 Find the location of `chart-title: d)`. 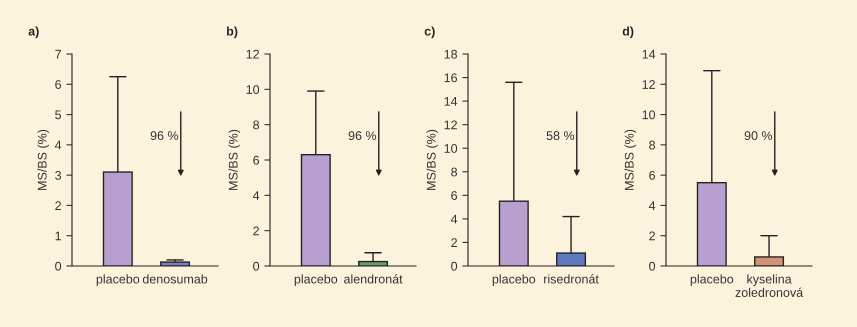

chart-title: d) is located at coordinates (628, 32).